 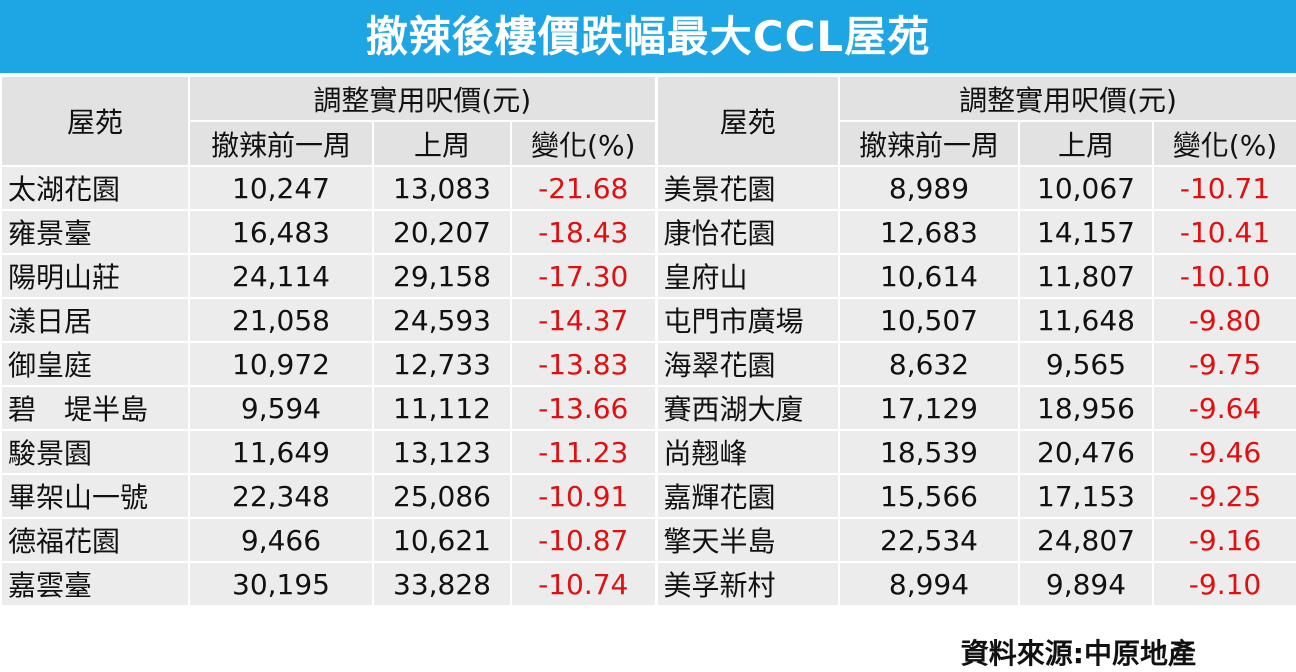 I want to click on price-cell: 13,083, so click(x=442, y=188).